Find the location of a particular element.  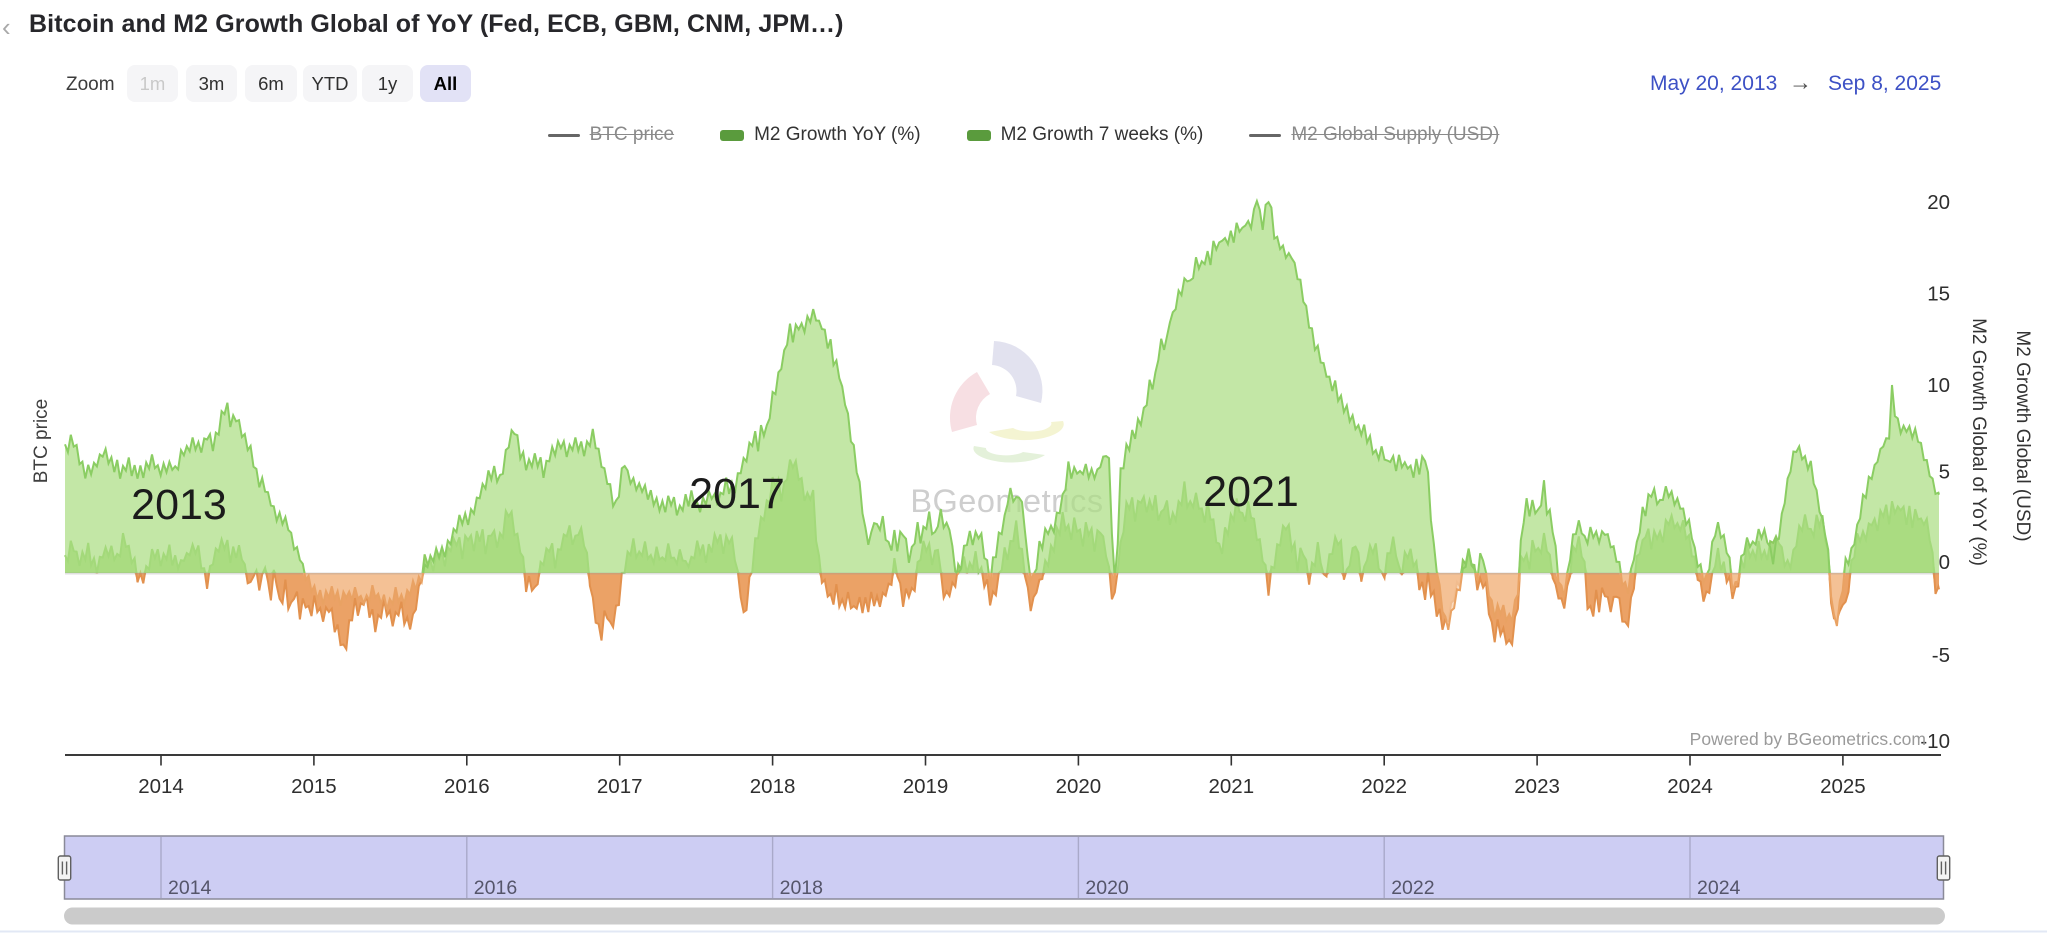

svg-text: 10 is located at coordinates (1938, 385).